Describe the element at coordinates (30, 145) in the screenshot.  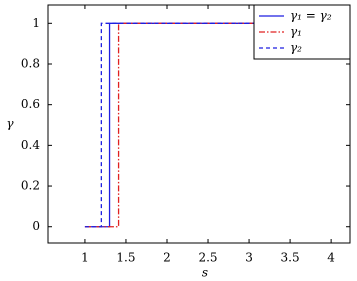
I see `y-tick-label: 0.4` at that location.